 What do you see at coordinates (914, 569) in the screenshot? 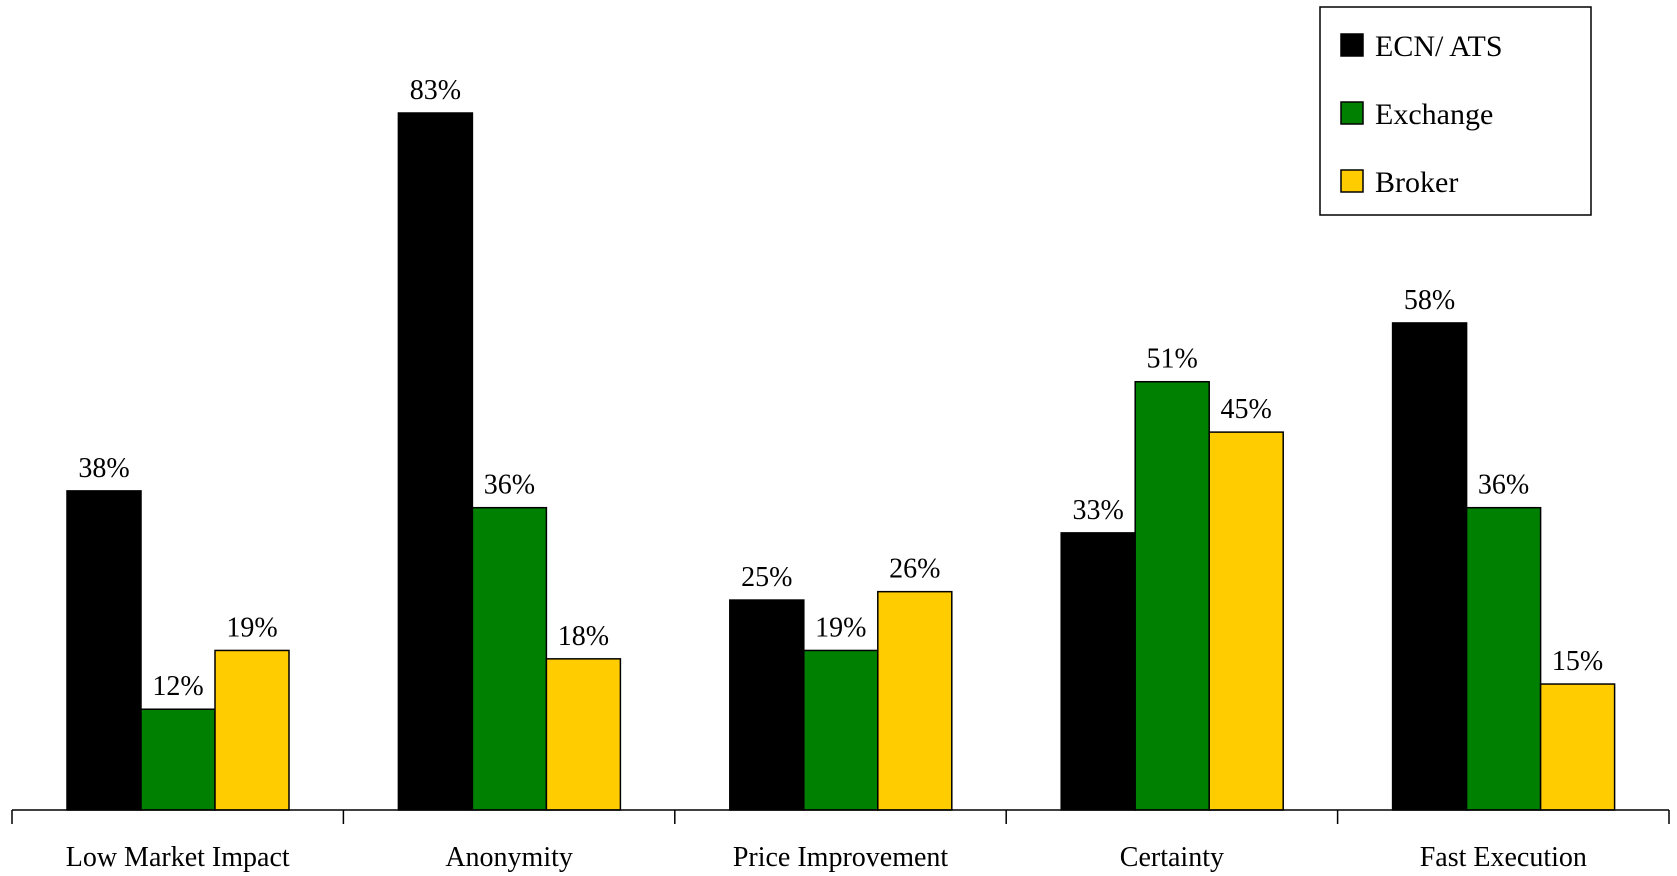
I see `data-label-price-improvement-broker: 26%` at bounding box center [914, 569].